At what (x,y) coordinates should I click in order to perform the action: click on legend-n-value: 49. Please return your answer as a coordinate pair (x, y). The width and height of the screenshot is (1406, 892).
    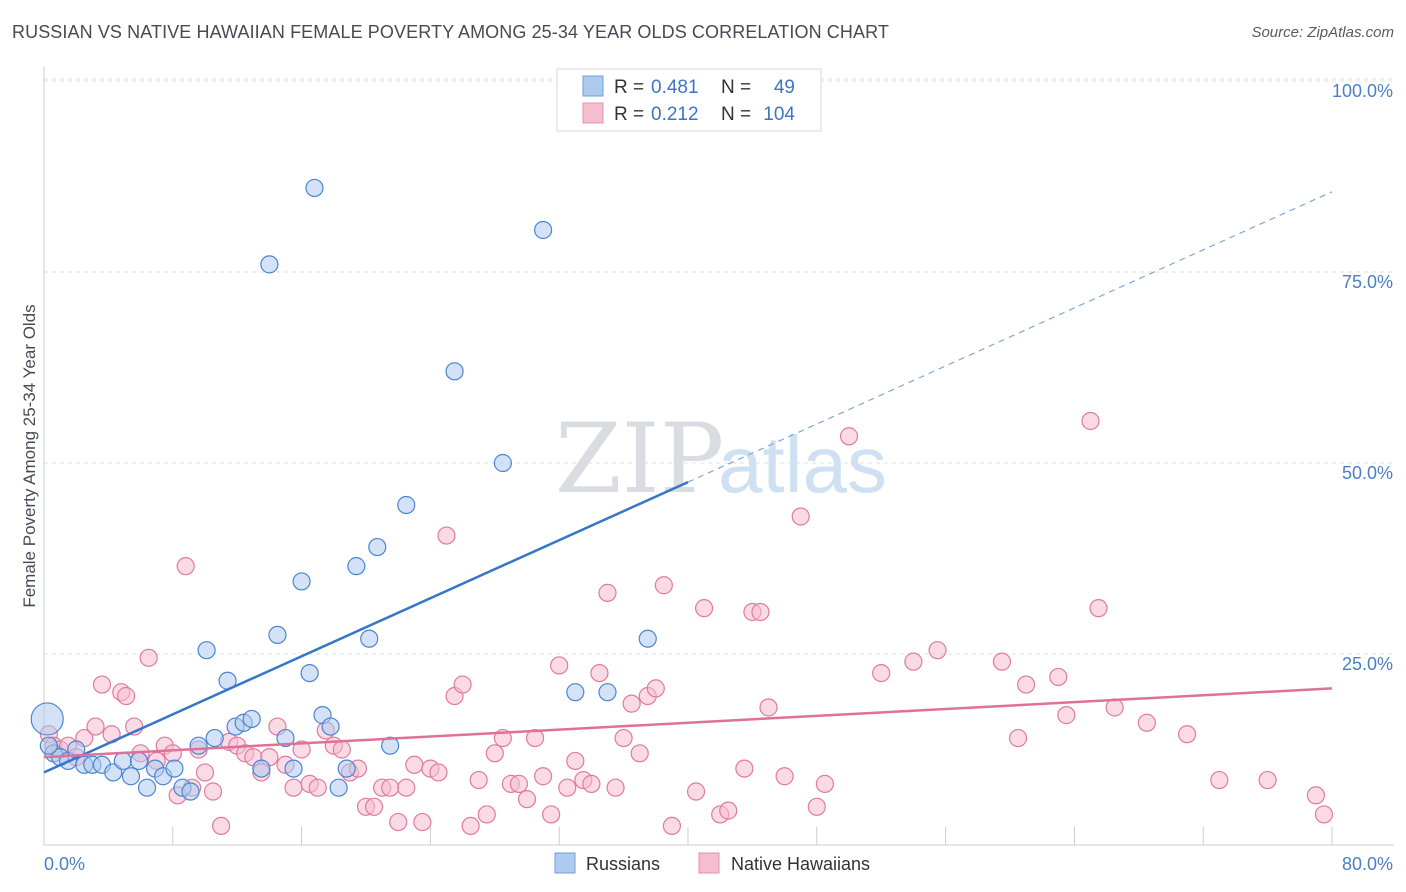
    Looking at the image, I should click on (784, 87).